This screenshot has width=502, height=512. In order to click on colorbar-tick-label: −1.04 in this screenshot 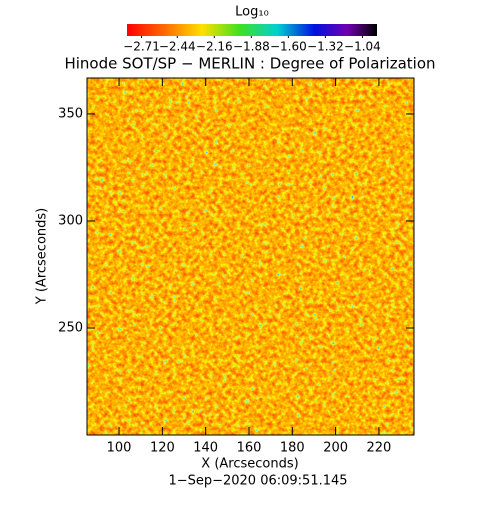, I will do `click(362, 47)`.